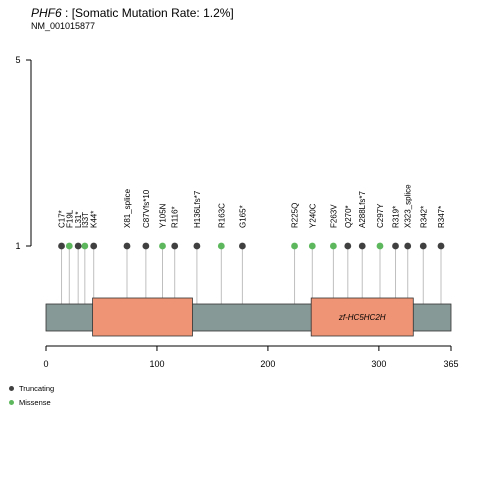  What do you see at coordinates (251, 246) in the screenshot?
I see `mutation-points` at bounding box center [251, 246].